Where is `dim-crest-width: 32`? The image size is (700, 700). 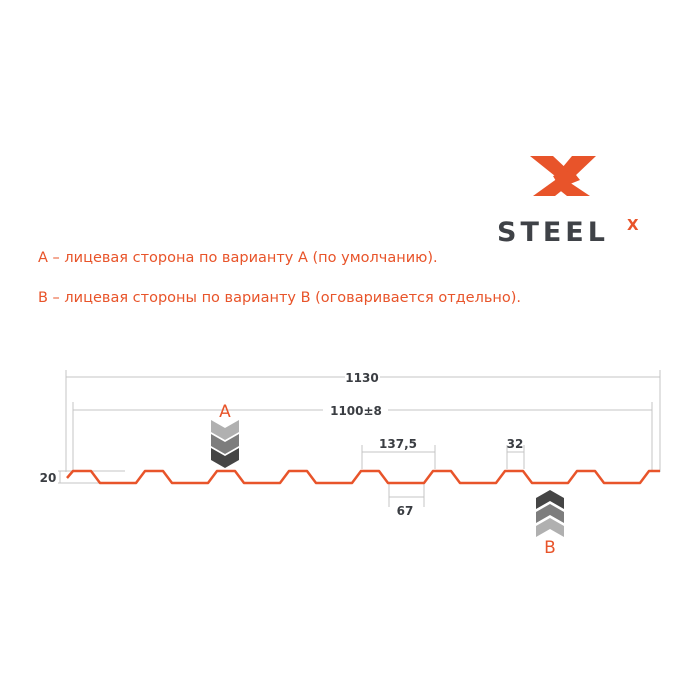
dim-crest-width: 32 is located at coordinates (515, 444).